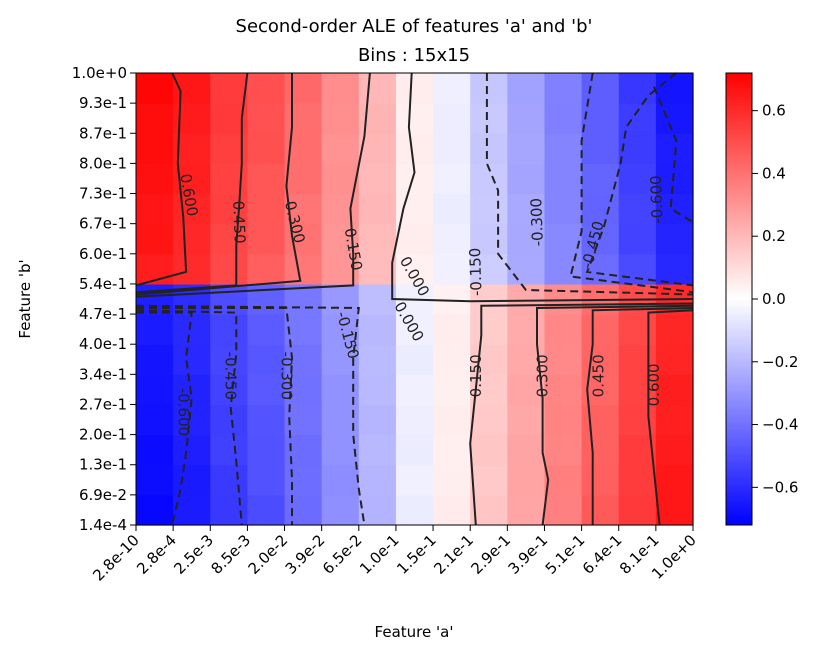  What do you see at coordinates (268, 554) in the screenshot?
I see `x-tick-label: 2.0e-2` at bounding box center [268, 554].